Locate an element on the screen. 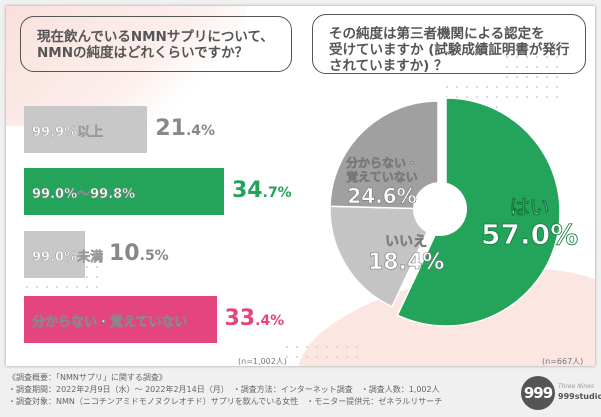 This screenshot has width=601, height=417. left-question-line1: 現在飲んでいるNMNサプリについて、 is located at coordinates (155, 37).